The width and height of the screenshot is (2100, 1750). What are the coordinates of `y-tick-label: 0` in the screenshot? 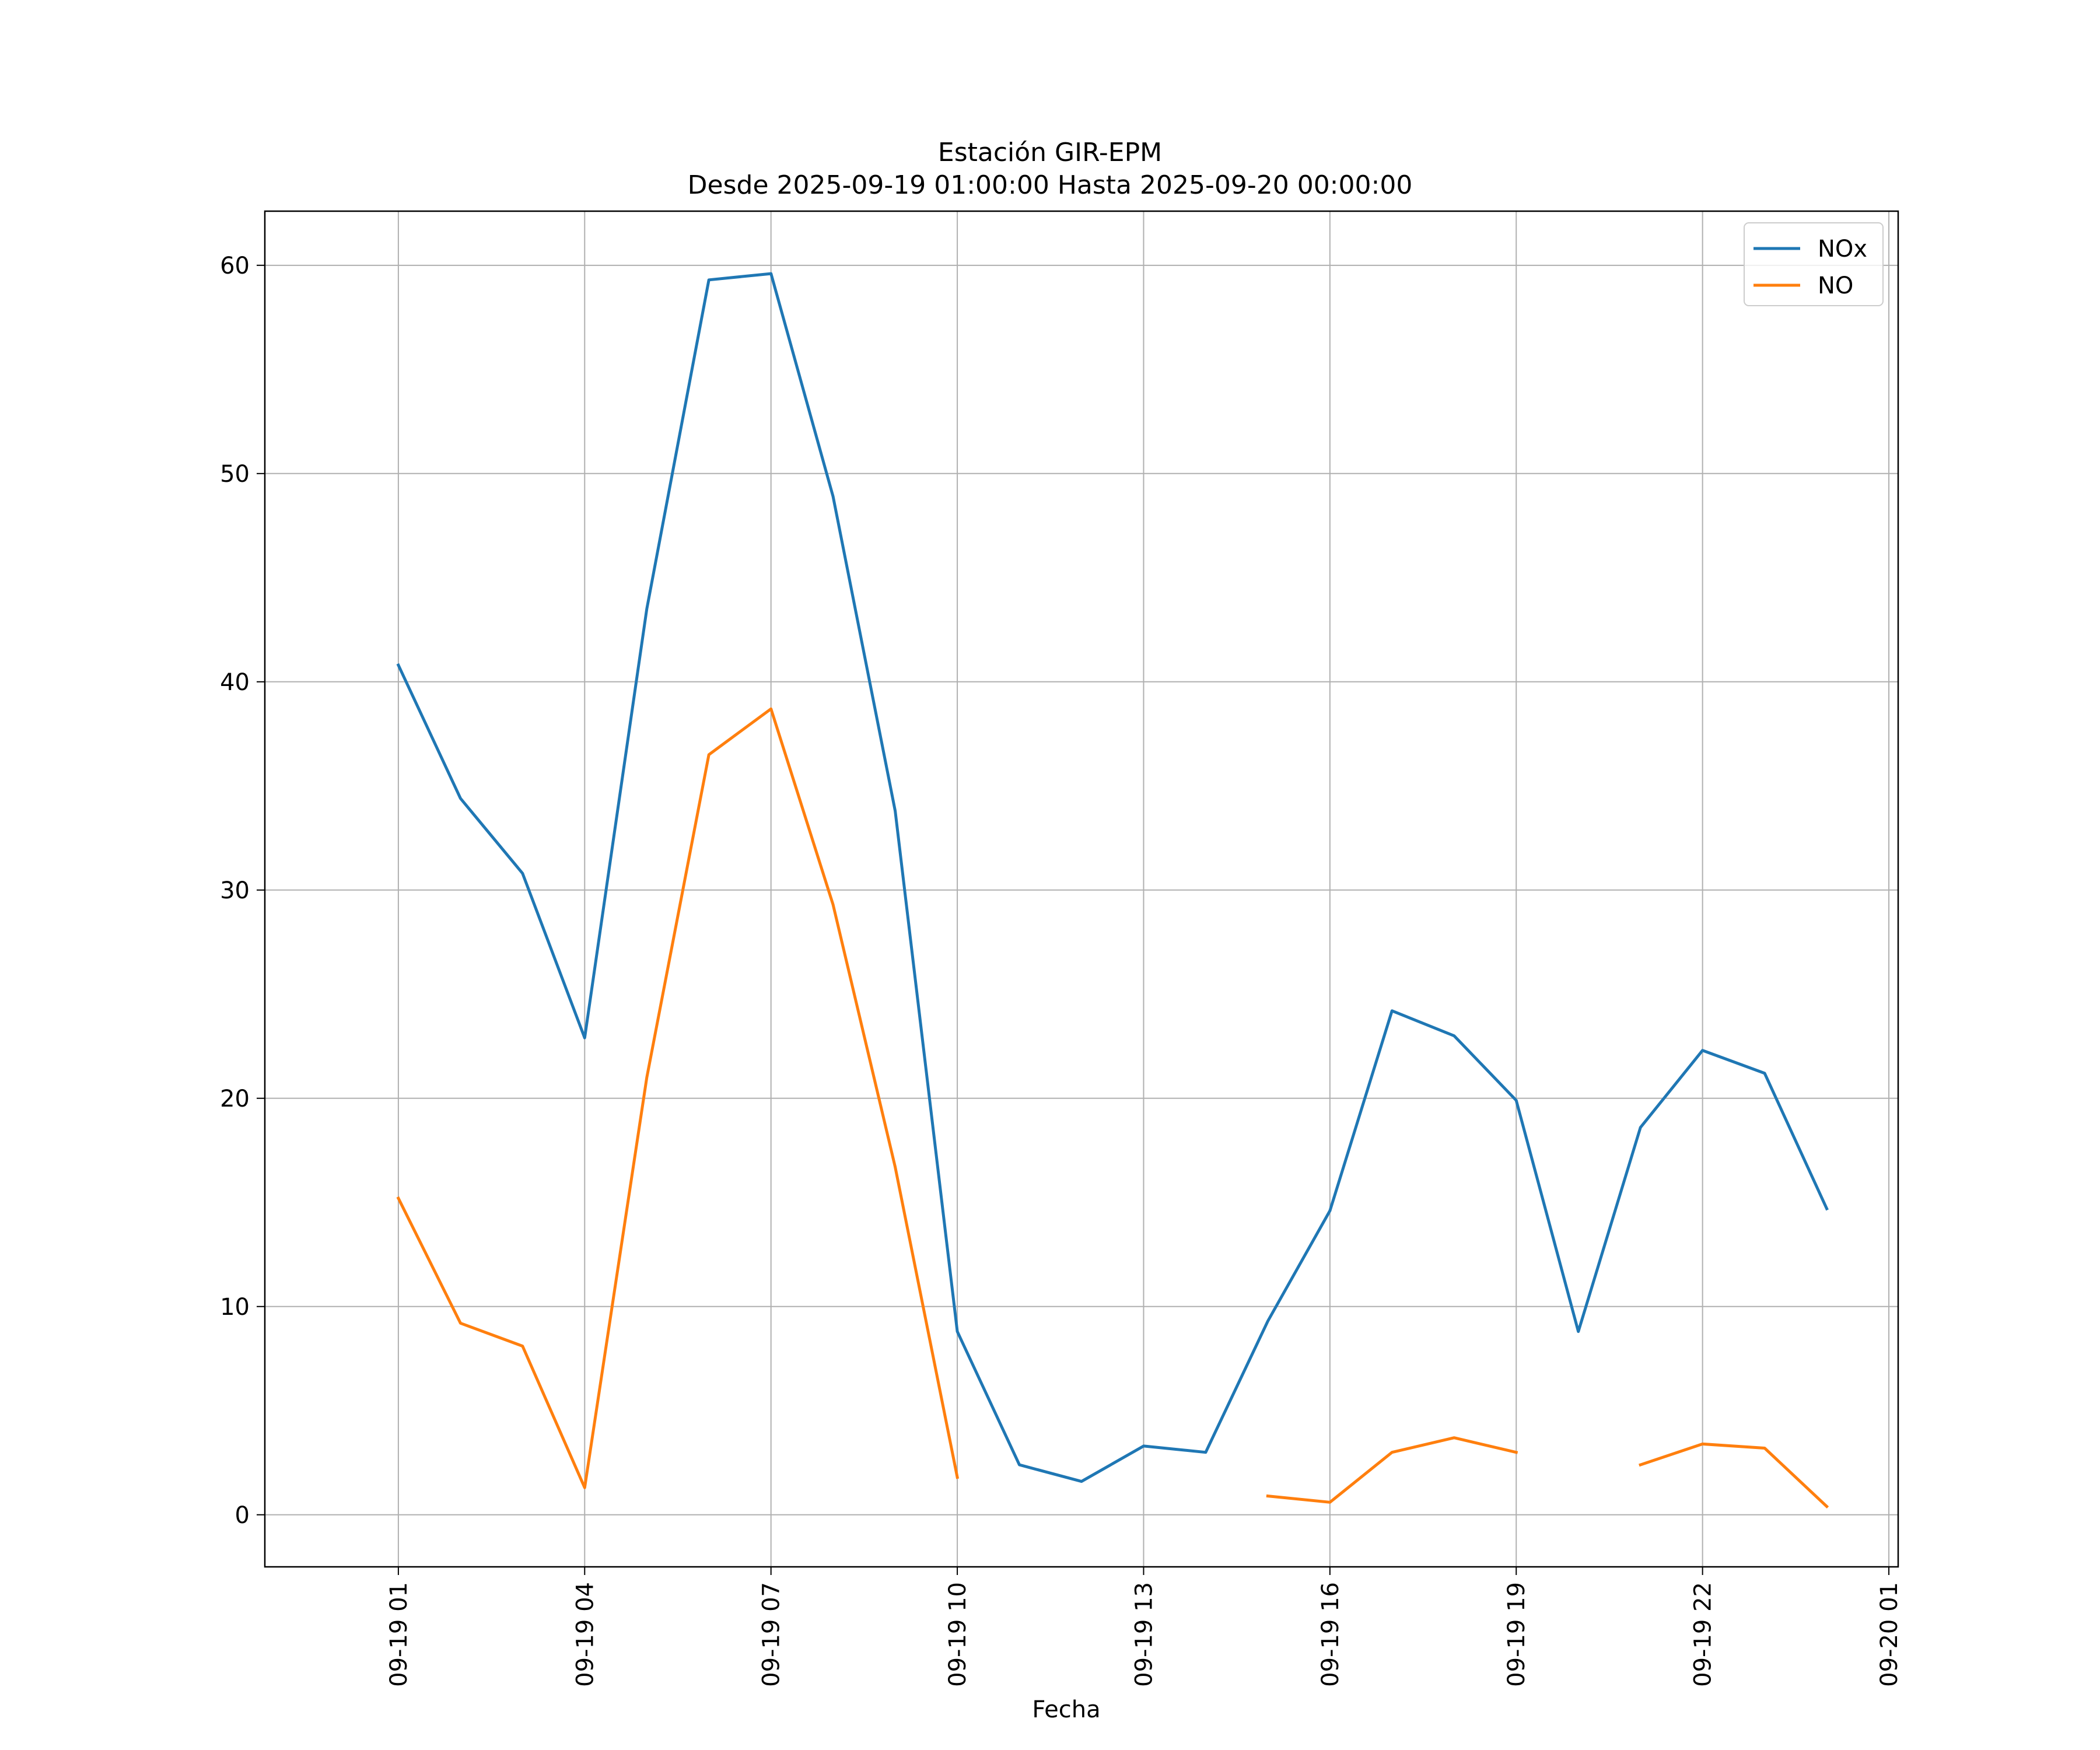 It's located at (242, 1515).